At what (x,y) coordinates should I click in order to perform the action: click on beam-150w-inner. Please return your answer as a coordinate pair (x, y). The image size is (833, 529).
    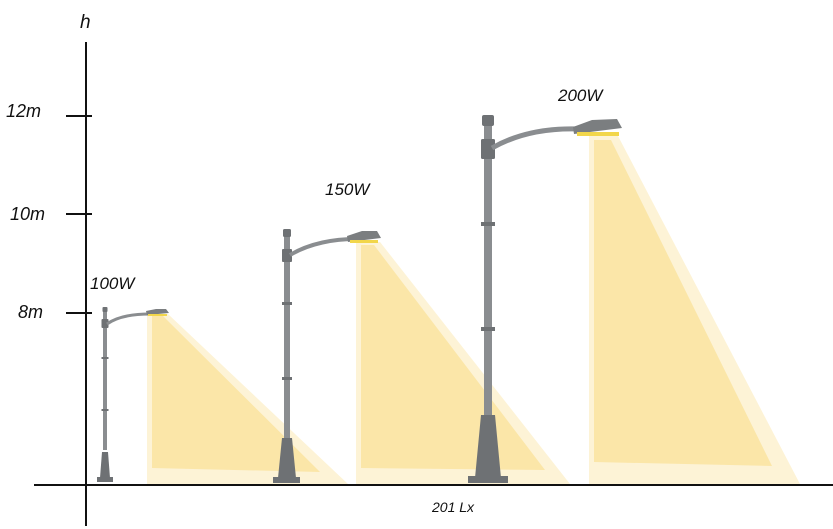
    Looking at the image, I should click on (453, 357).